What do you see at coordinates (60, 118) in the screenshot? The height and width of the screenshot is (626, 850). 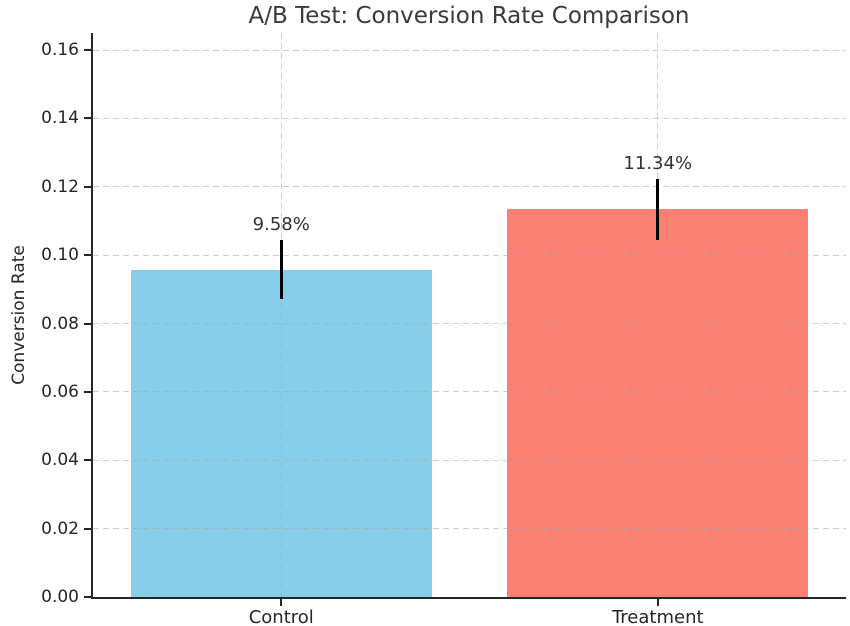 I see `y-tick-label: 0.14` at bounding box center [60, 118].